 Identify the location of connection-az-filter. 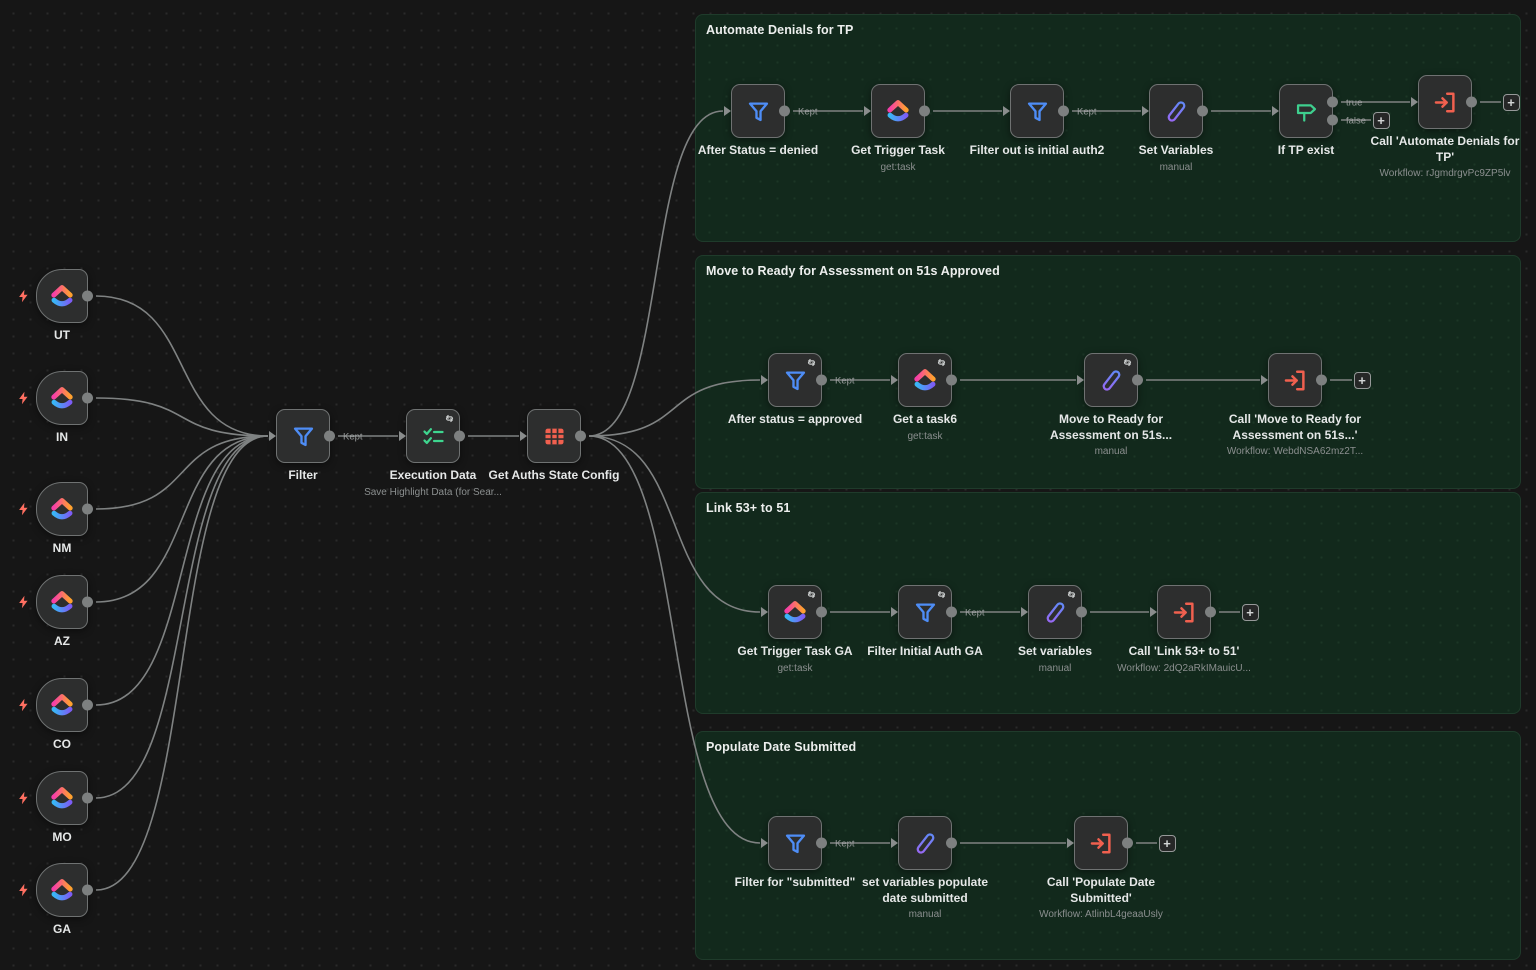
(182, 519).